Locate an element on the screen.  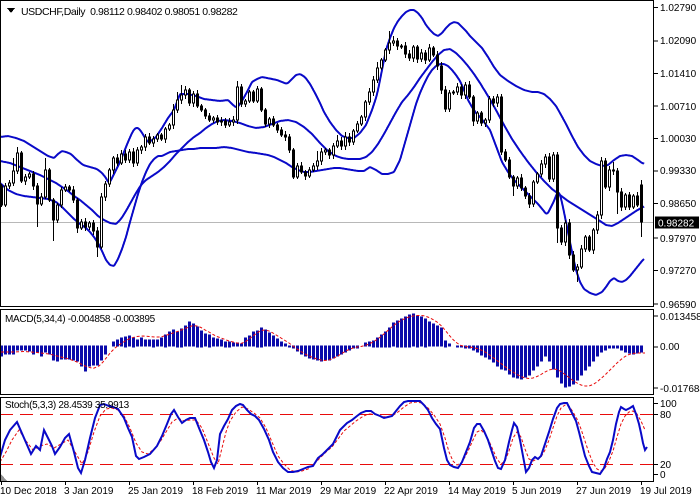
svg-text: 1.01410 is located at coordinates (678, 74).